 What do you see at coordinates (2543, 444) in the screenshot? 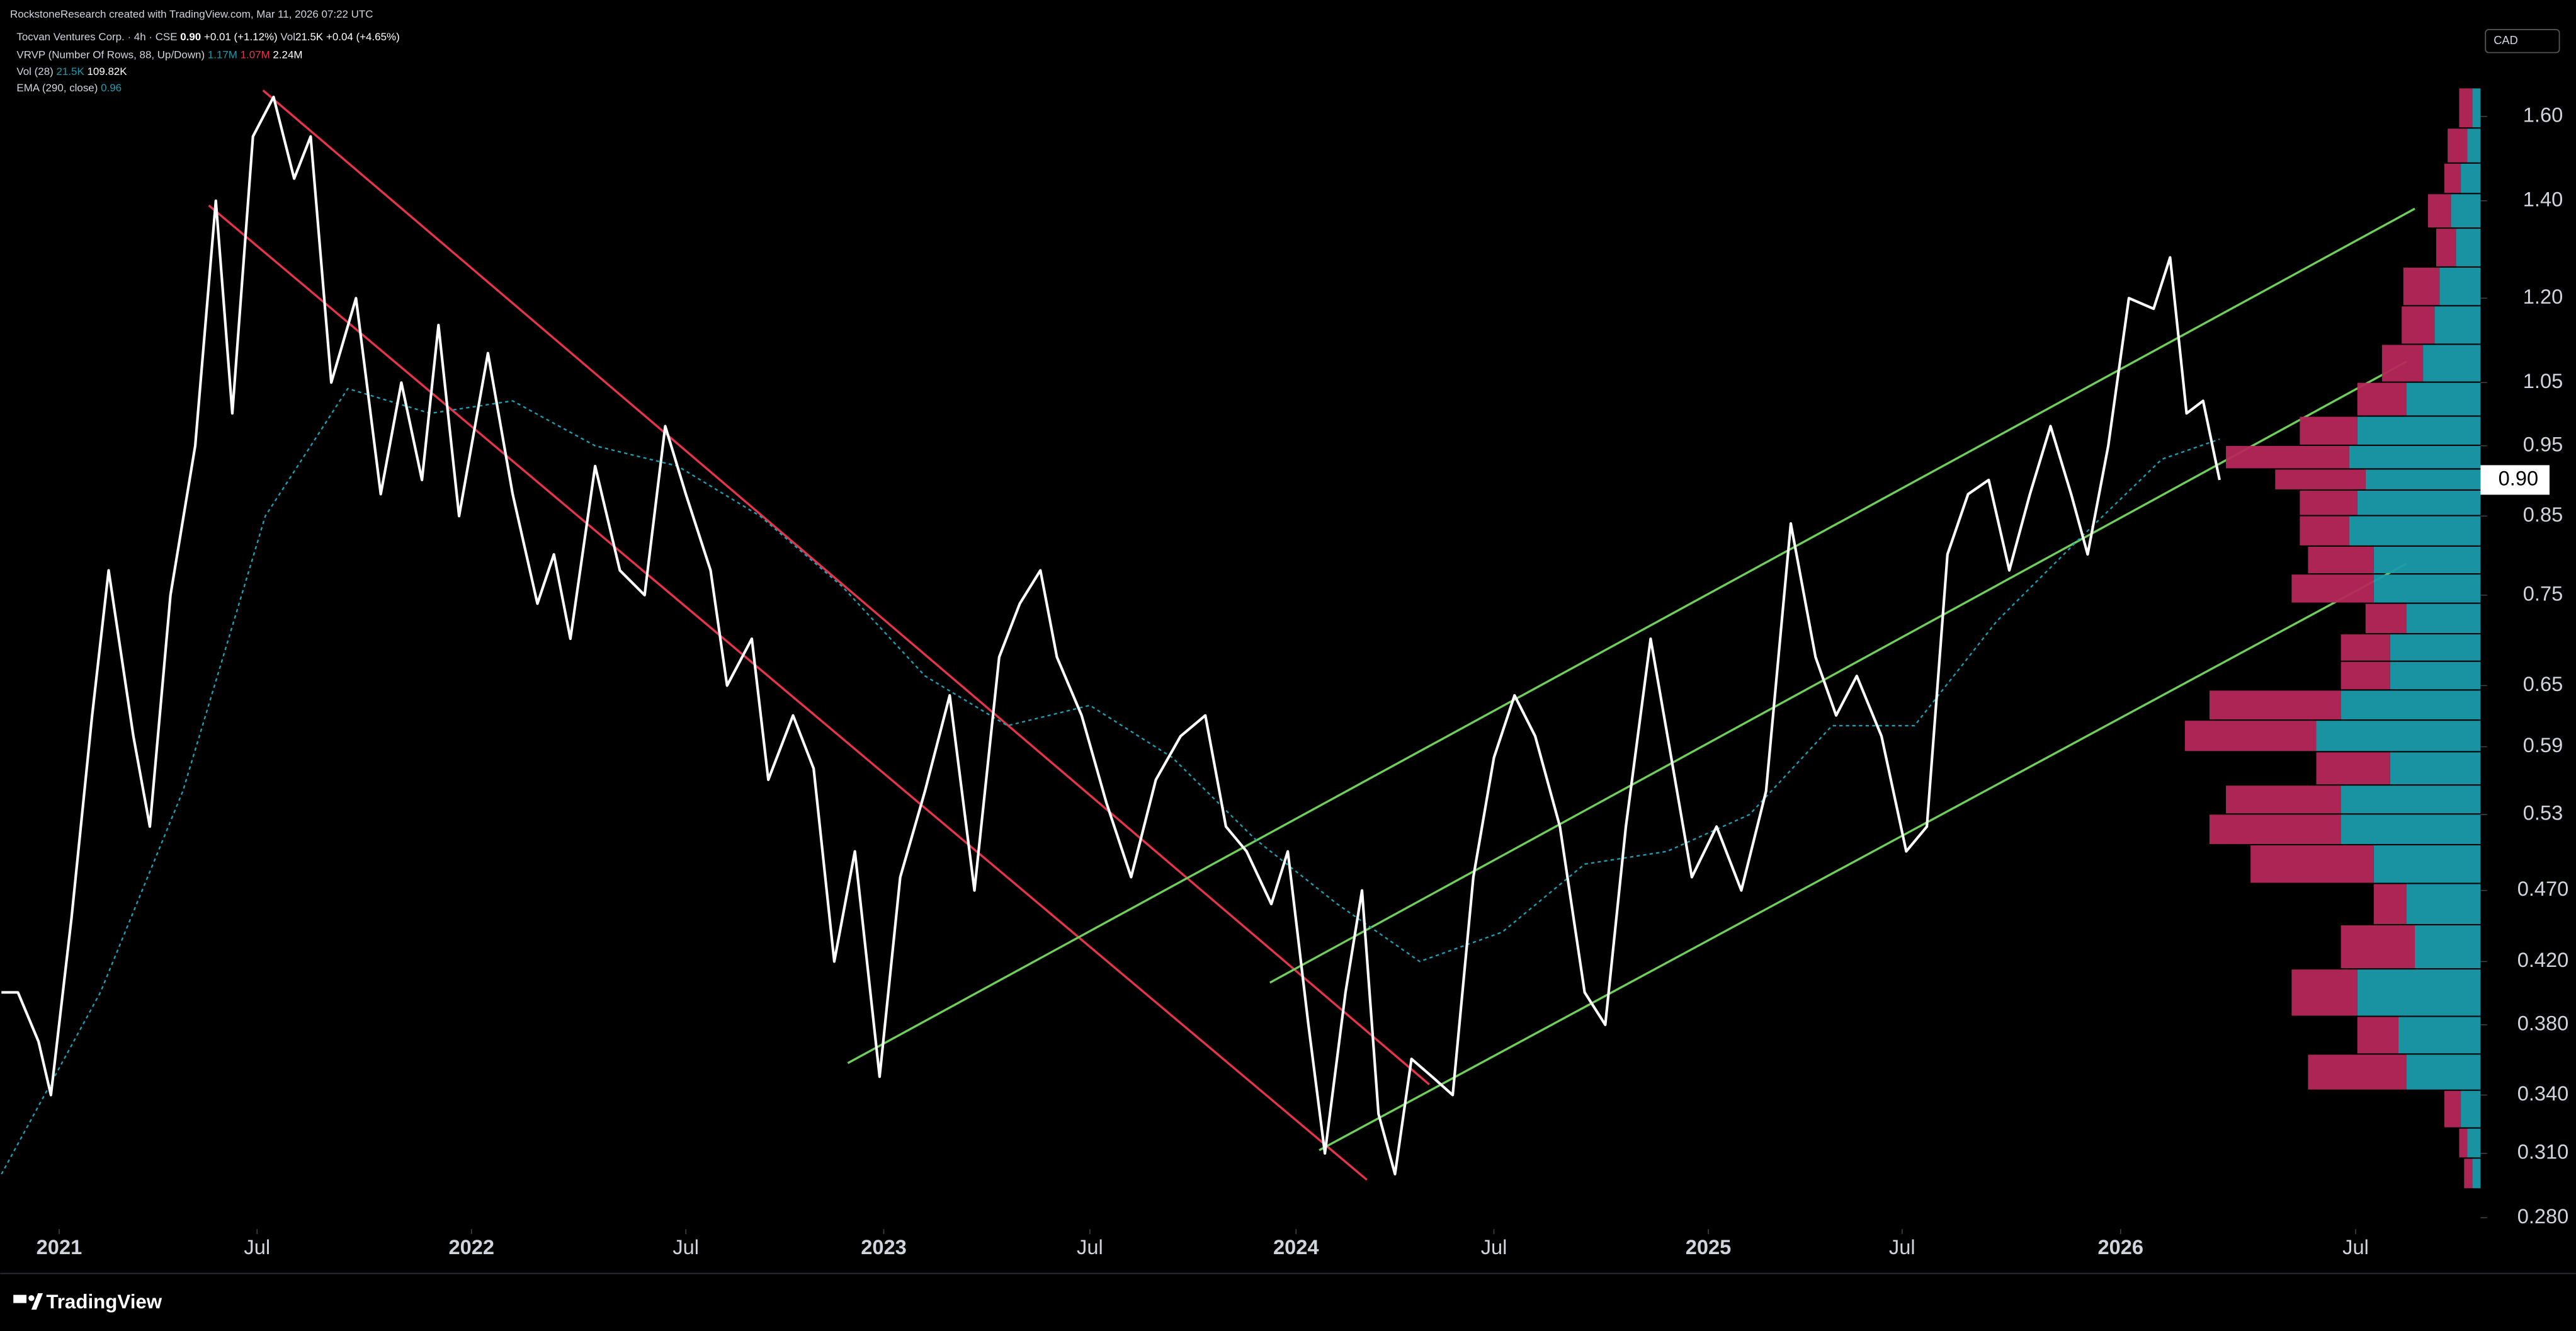
I see `y-tick-label: 0.95` at bounding box center [2543, 444].